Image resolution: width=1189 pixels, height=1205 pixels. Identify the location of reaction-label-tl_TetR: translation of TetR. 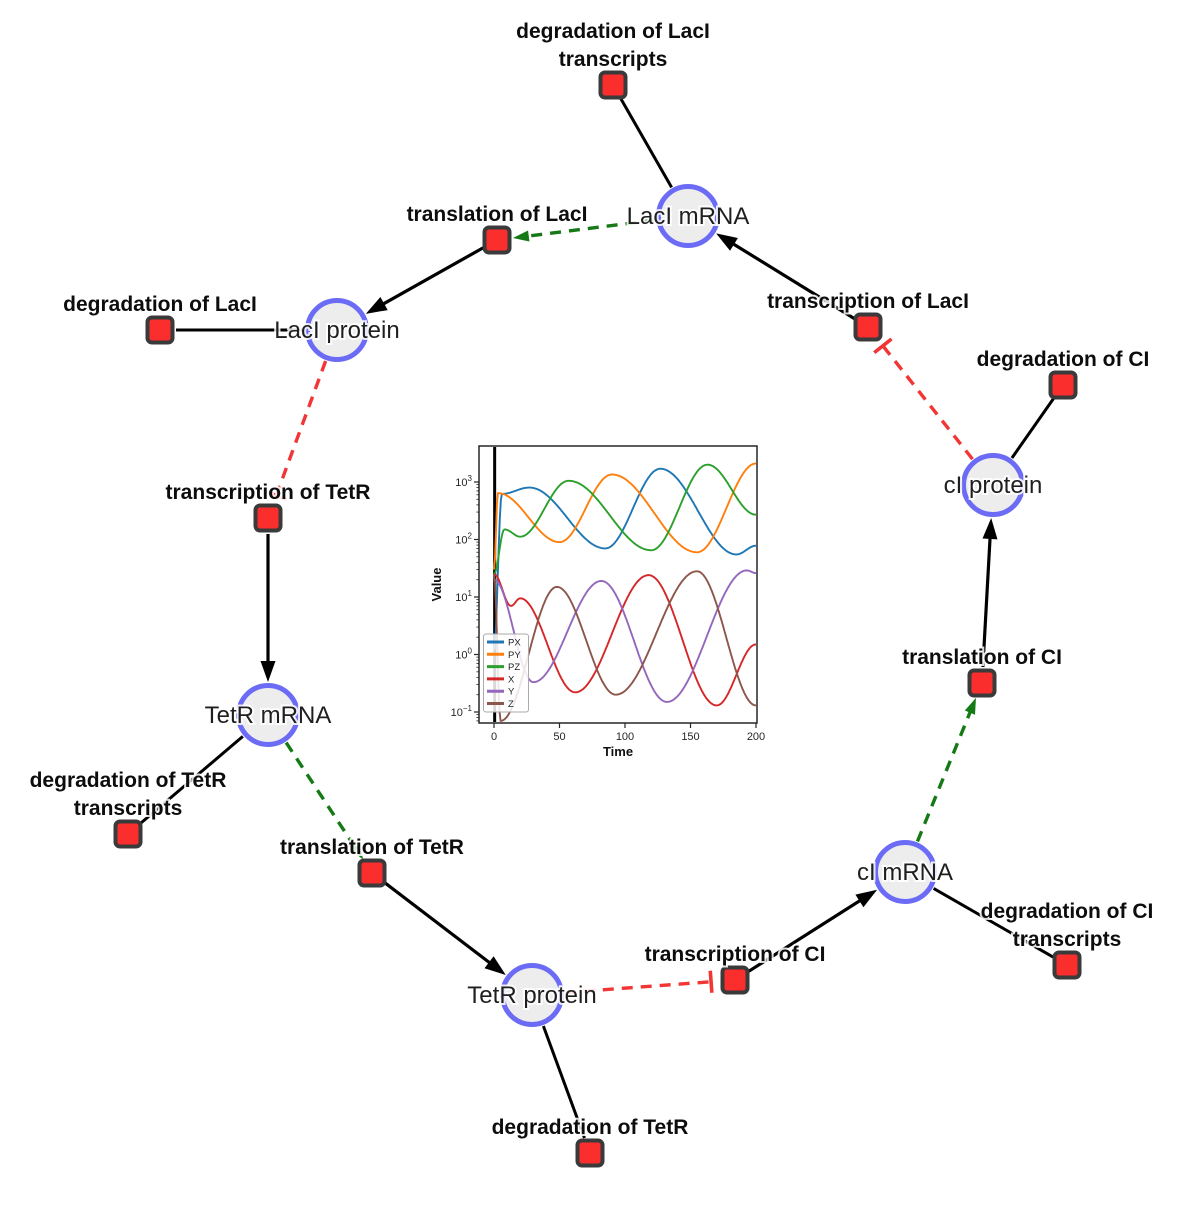
(372, 847).